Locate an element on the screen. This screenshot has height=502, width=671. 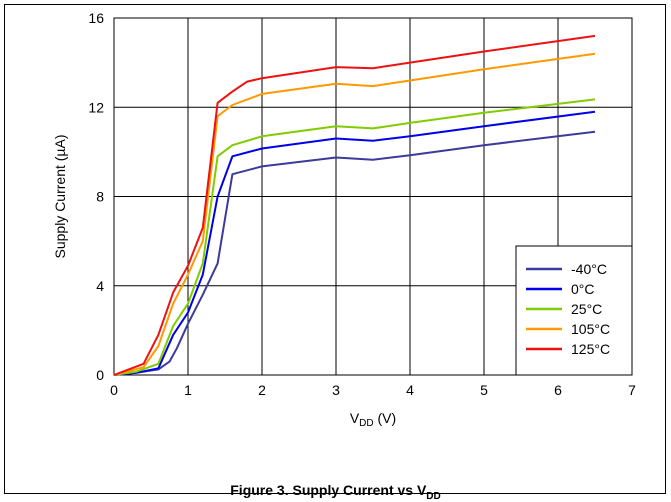
x-tick-label: 6 is located at coordinates (558, 390).